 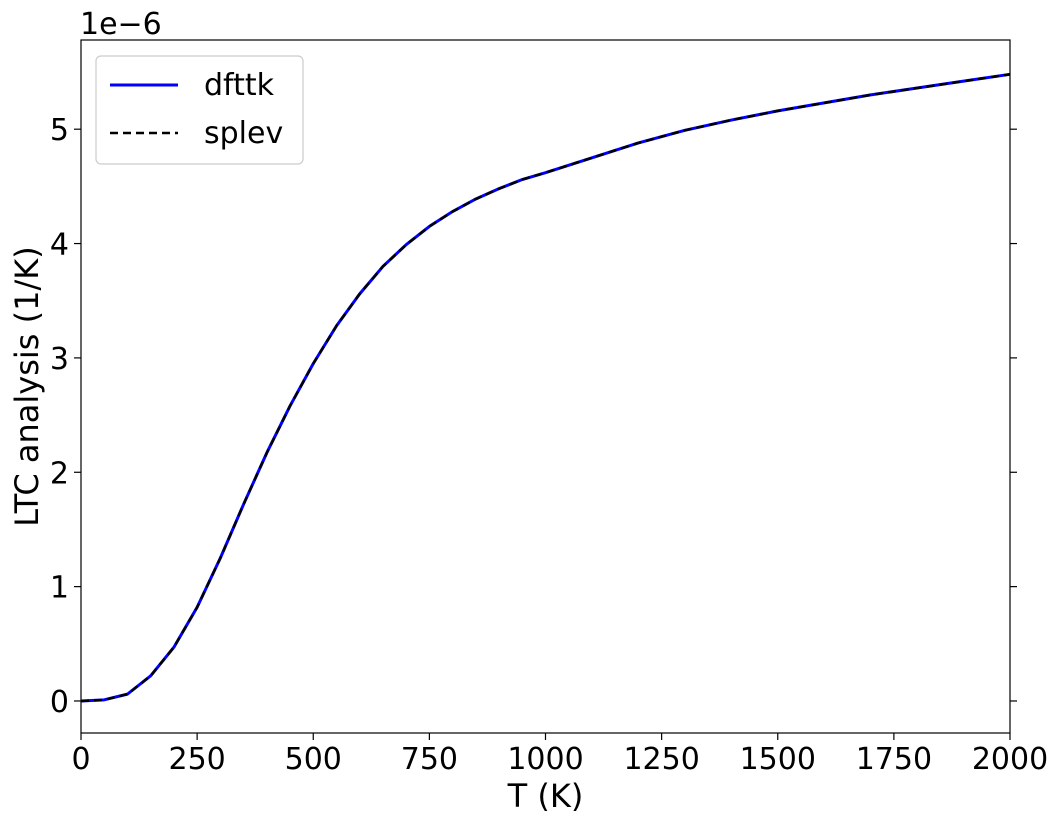 I want to click on x-tick-label: 0, so click(x=80, y=759).